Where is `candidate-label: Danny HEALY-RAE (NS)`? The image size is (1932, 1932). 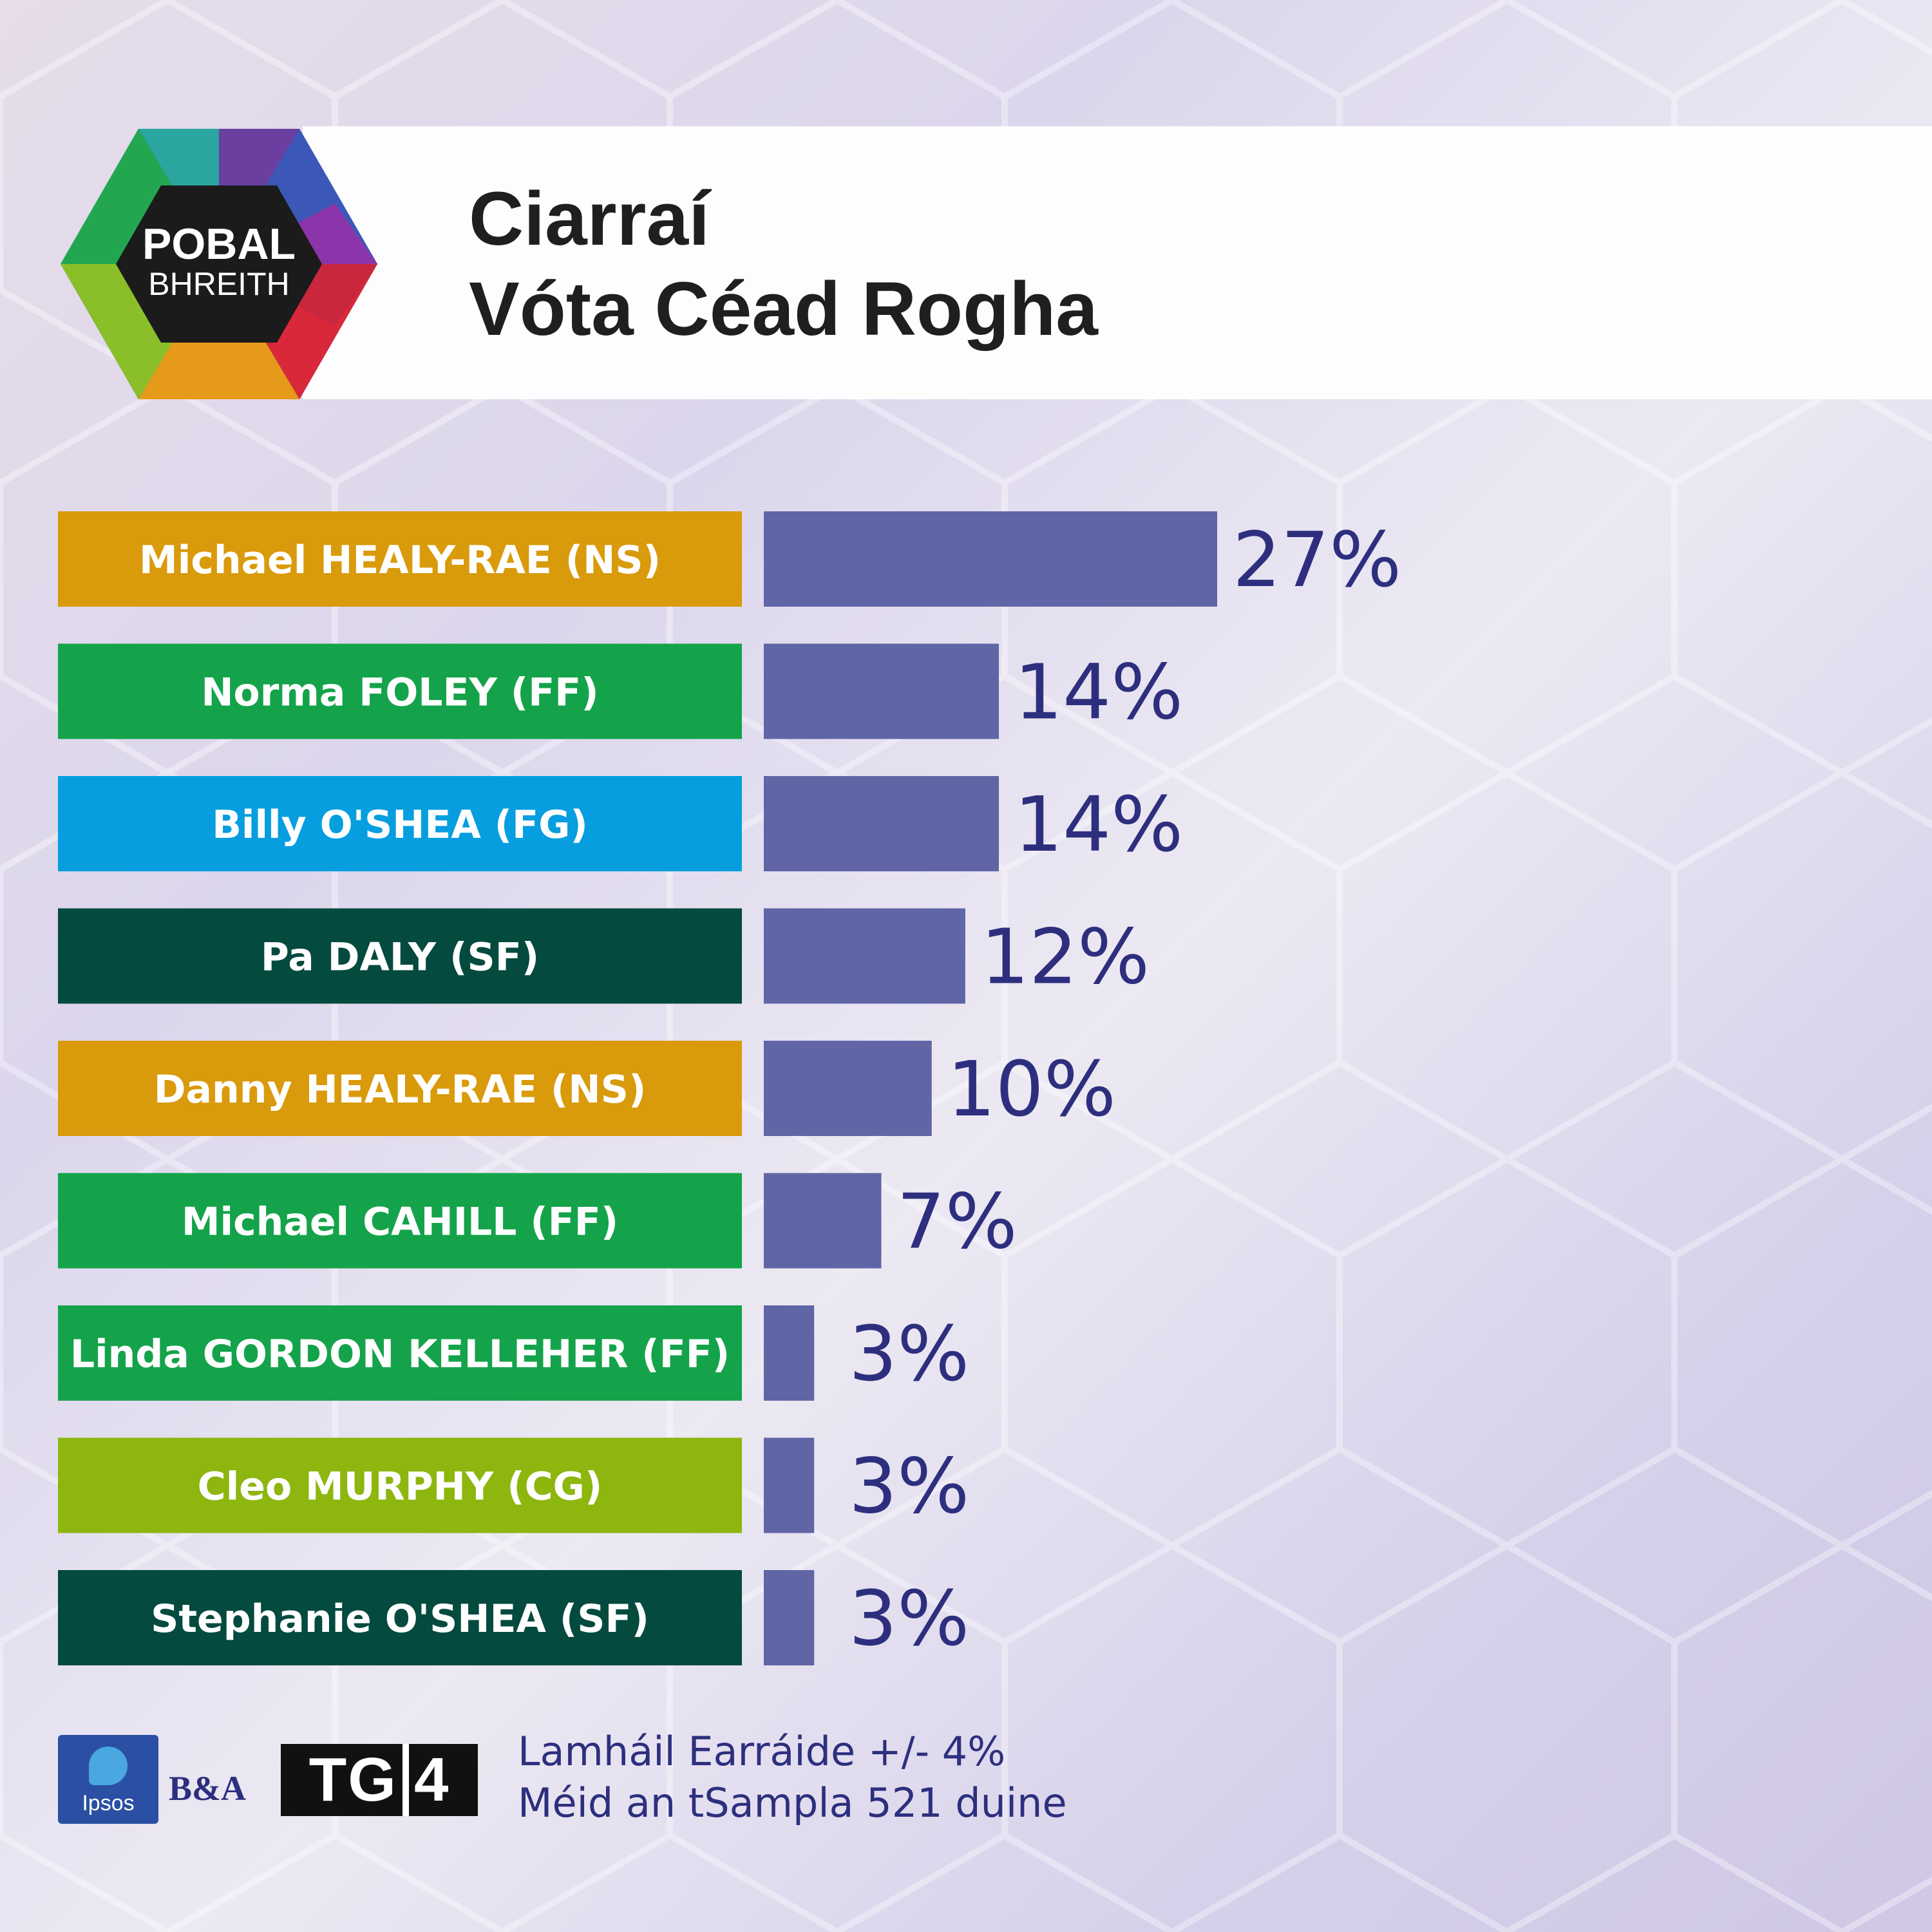
candidate-label: Danny HEALY-RAE (NS) is located at coordinates (400, 1090).